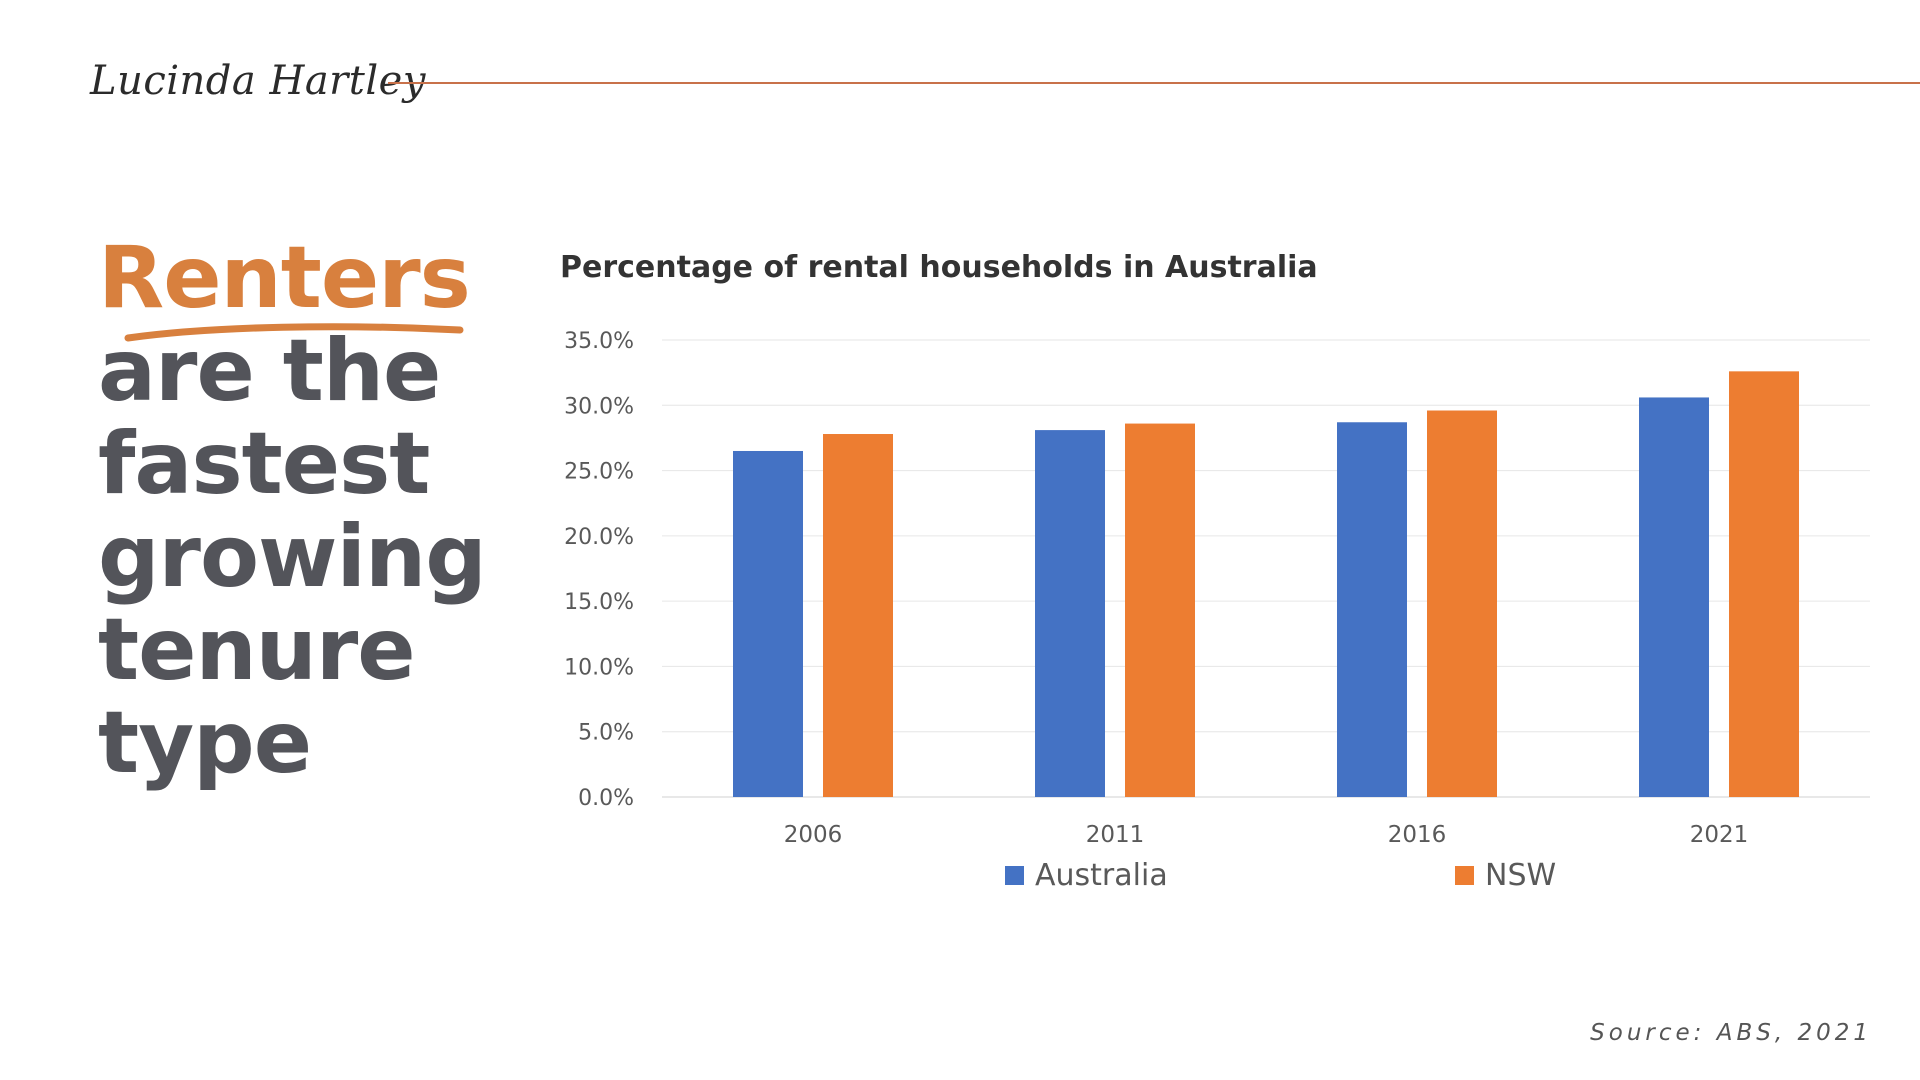  I want to click on headline-accent-word: Renters, so click(284, 278).